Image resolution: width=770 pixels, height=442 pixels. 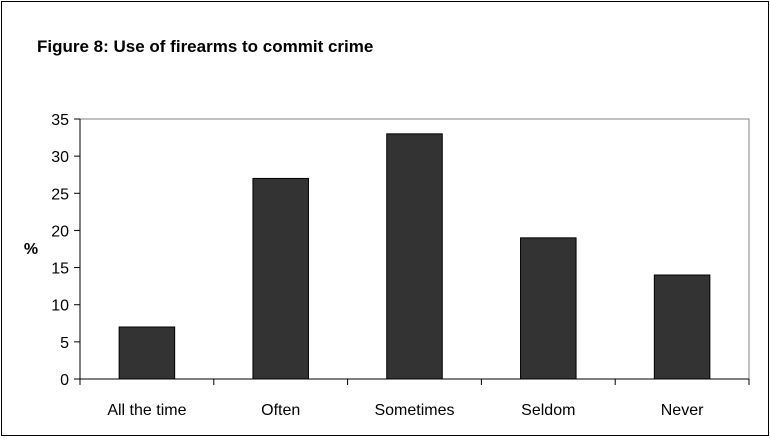 What do you see at coordinates (64, 380) in the screenshot?
I see `y-tick-label: 0` at bounding box center [64, 380].